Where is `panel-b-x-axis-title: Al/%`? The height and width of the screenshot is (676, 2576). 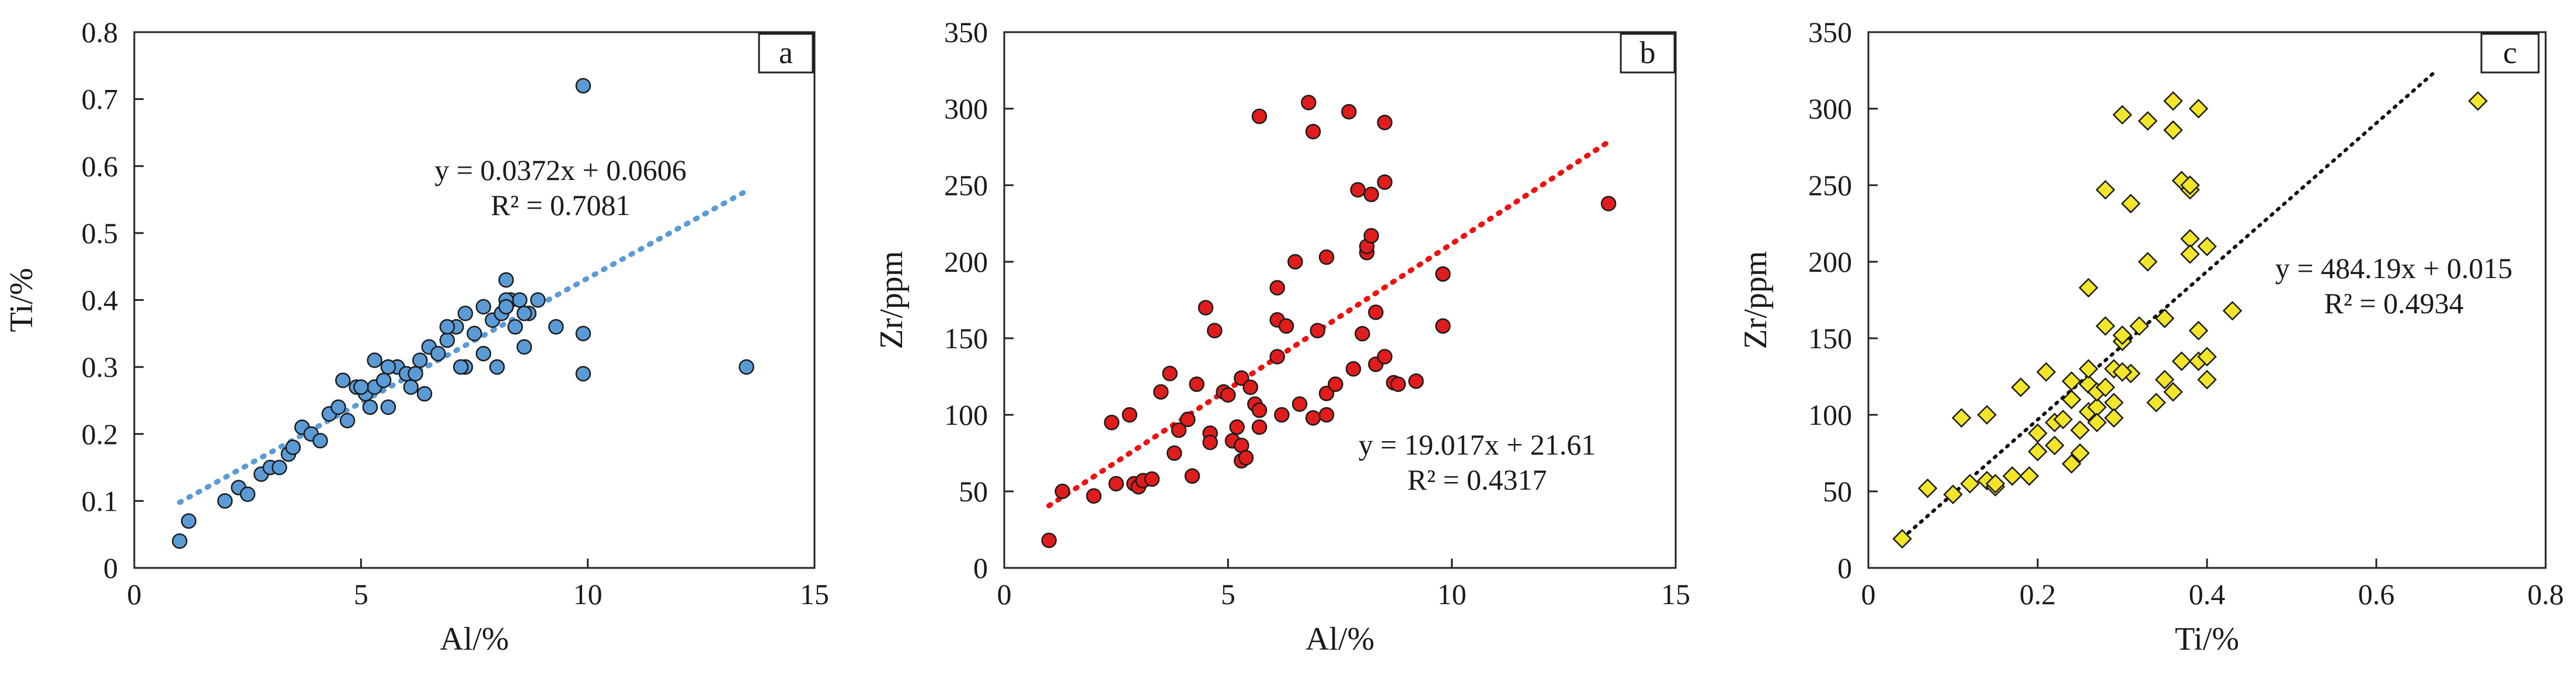 panel-b-x-axis-title: Al/% is located at coordinates (1340, 639).